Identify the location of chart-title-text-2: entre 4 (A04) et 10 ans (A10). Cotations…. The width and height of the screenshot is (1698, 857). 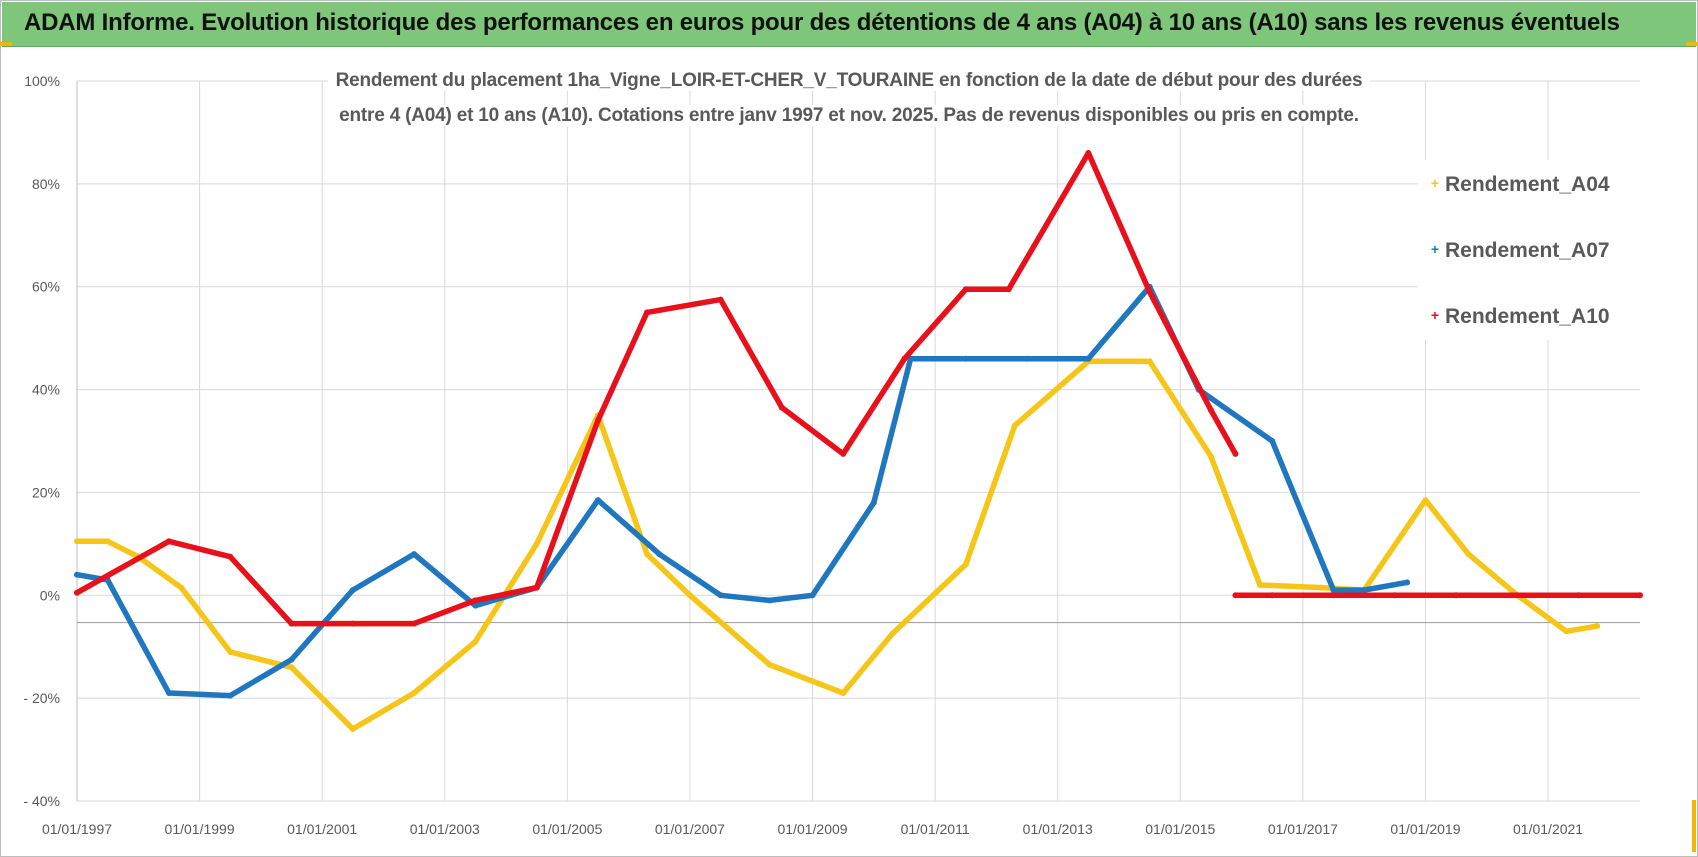
(849, 115).